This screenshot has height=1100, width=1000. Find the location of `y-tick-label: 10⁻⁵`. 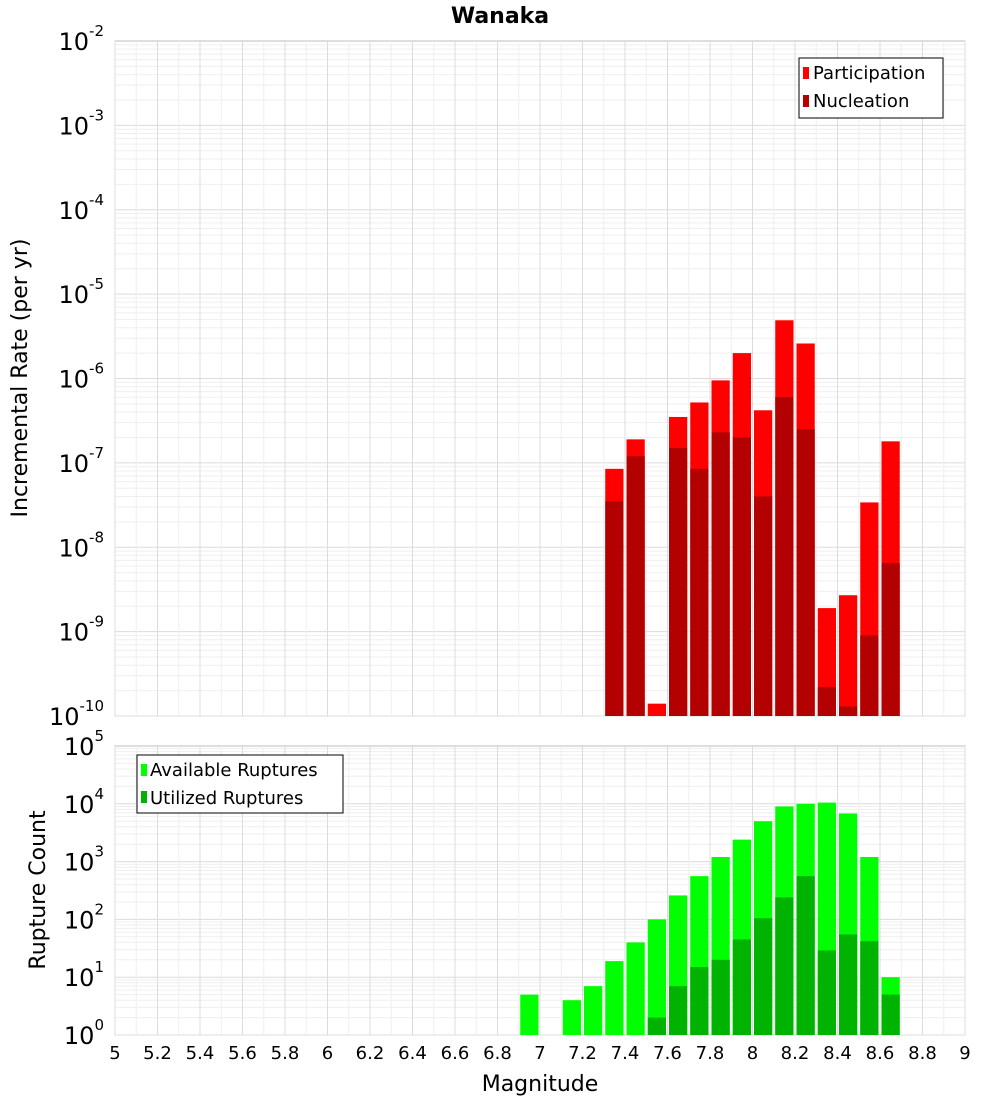

y-tick-label: 10⁻⁵ is located at coordinates (81, 292).